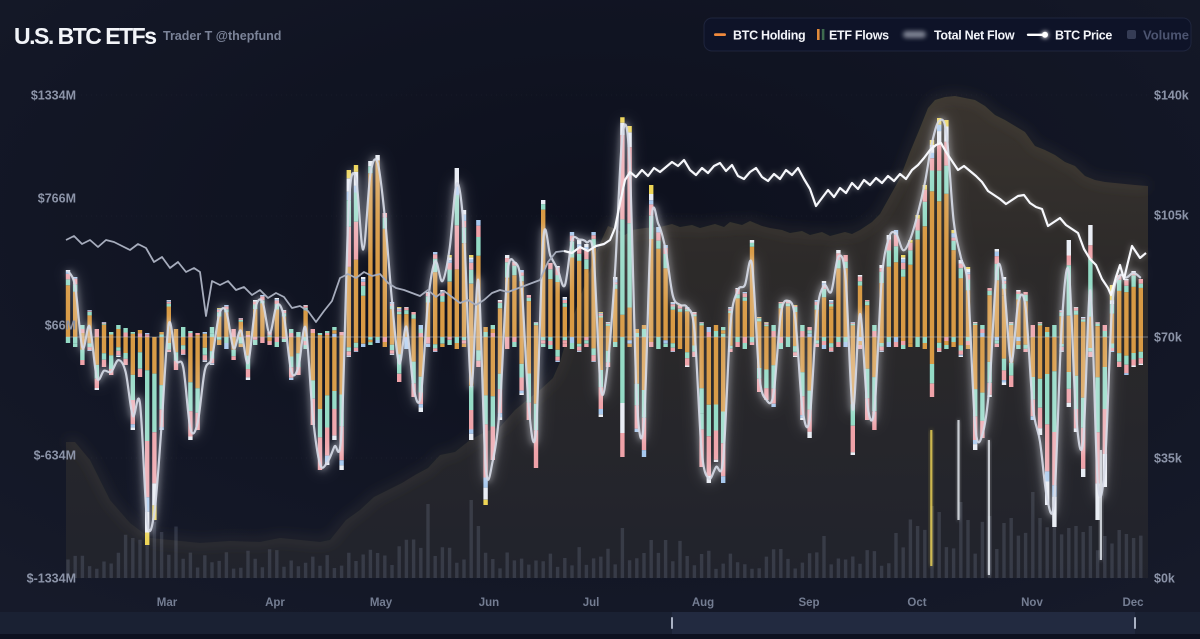 The width and height of the screenshot is (1200, 639). I want to click on svg-text: Dec, so click(1133, 603).